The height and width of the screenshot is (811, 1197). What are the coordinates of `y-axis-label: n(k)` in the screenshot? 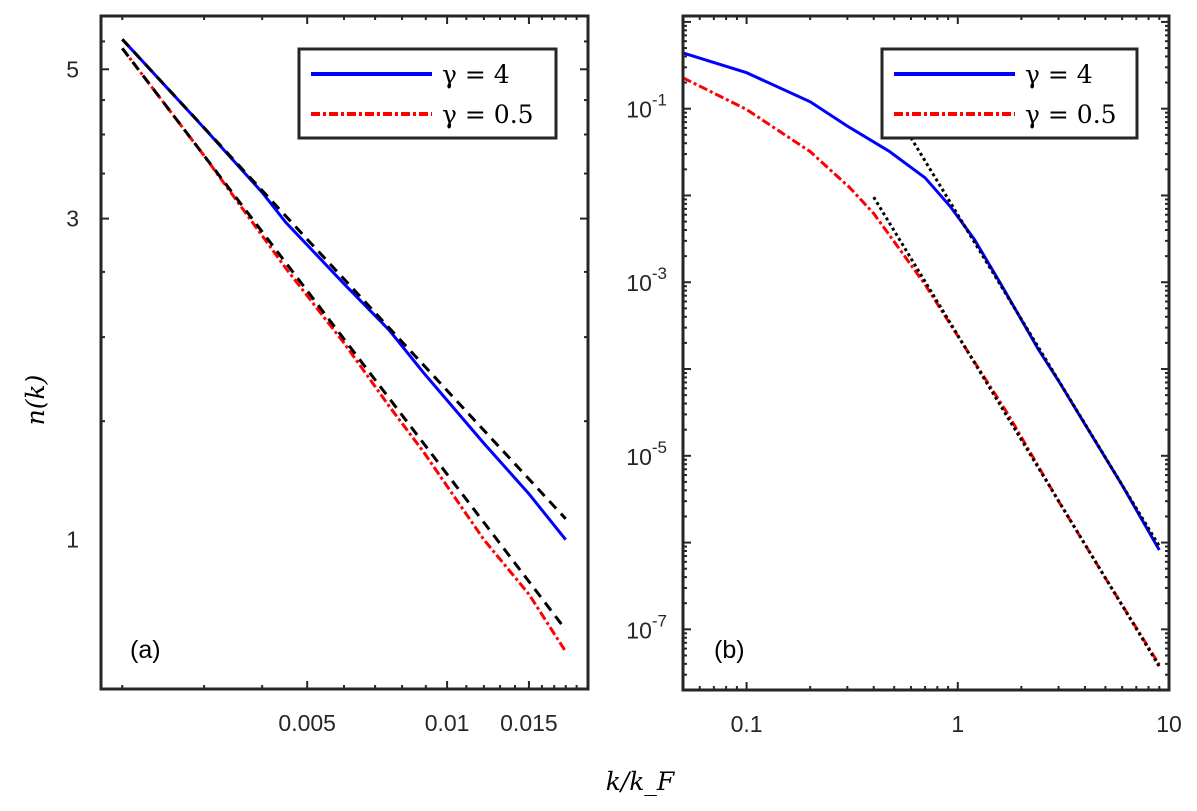 It's located at (35, 400).